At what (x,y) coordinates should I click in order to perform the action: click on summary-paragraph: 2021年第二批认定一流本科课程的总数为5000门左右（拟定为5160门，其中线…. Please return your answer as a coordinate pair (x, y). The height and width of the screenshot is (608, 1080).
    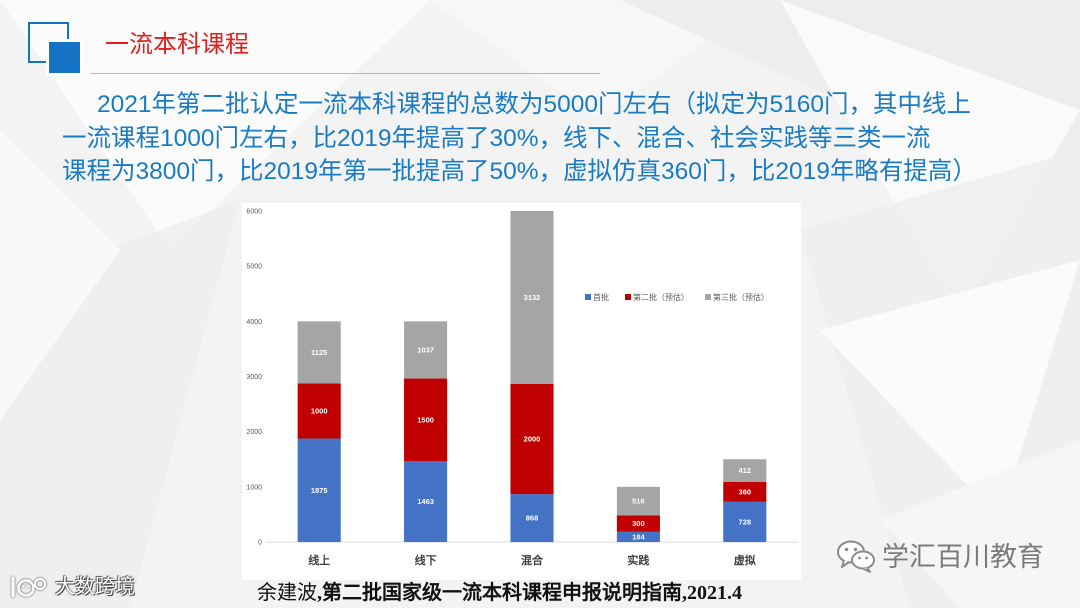
    Looking at the image, I should click on (519, 138).